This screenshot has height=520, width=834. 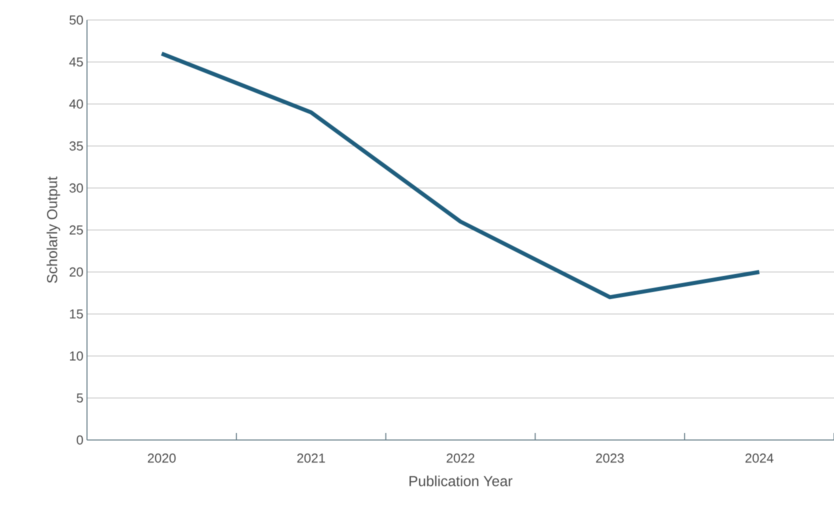 I want to click on x-axis-title: Publication Year, so click(x=461, y=481).